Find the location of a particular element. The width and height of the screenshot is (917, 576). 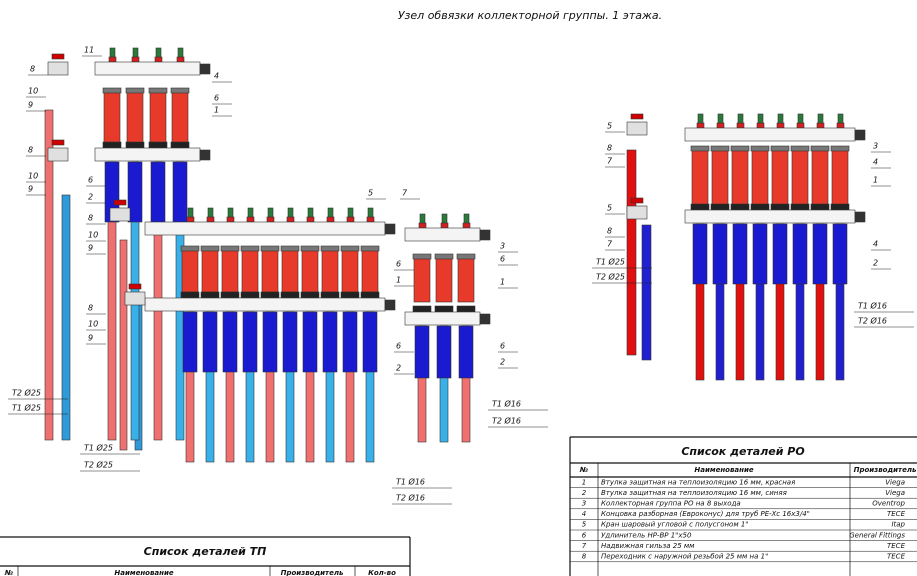

table-cell: 8 is located at coordinates (584, 557).